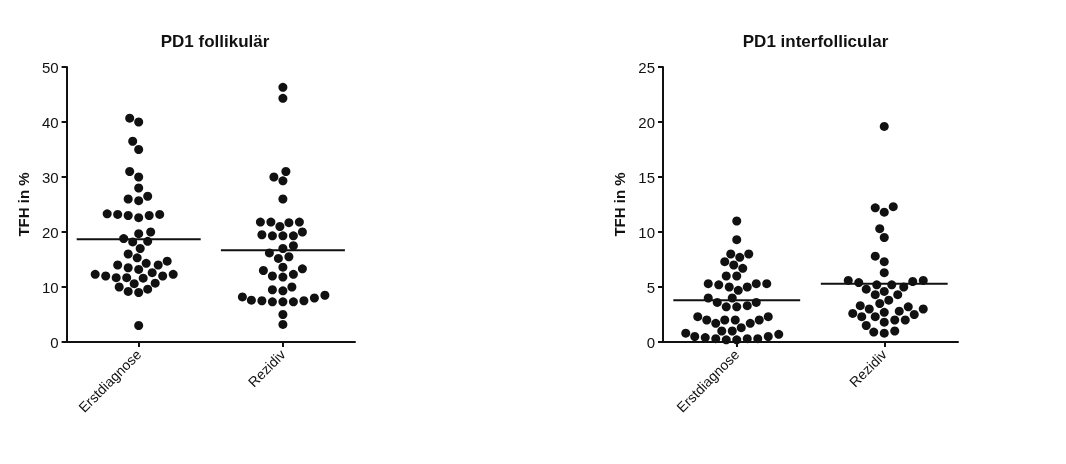 The image size is (1066, 464). Describe the element at coordinates (215, 41) in the screenshot. I see `chart-title: PD1 follikulär` at that location.